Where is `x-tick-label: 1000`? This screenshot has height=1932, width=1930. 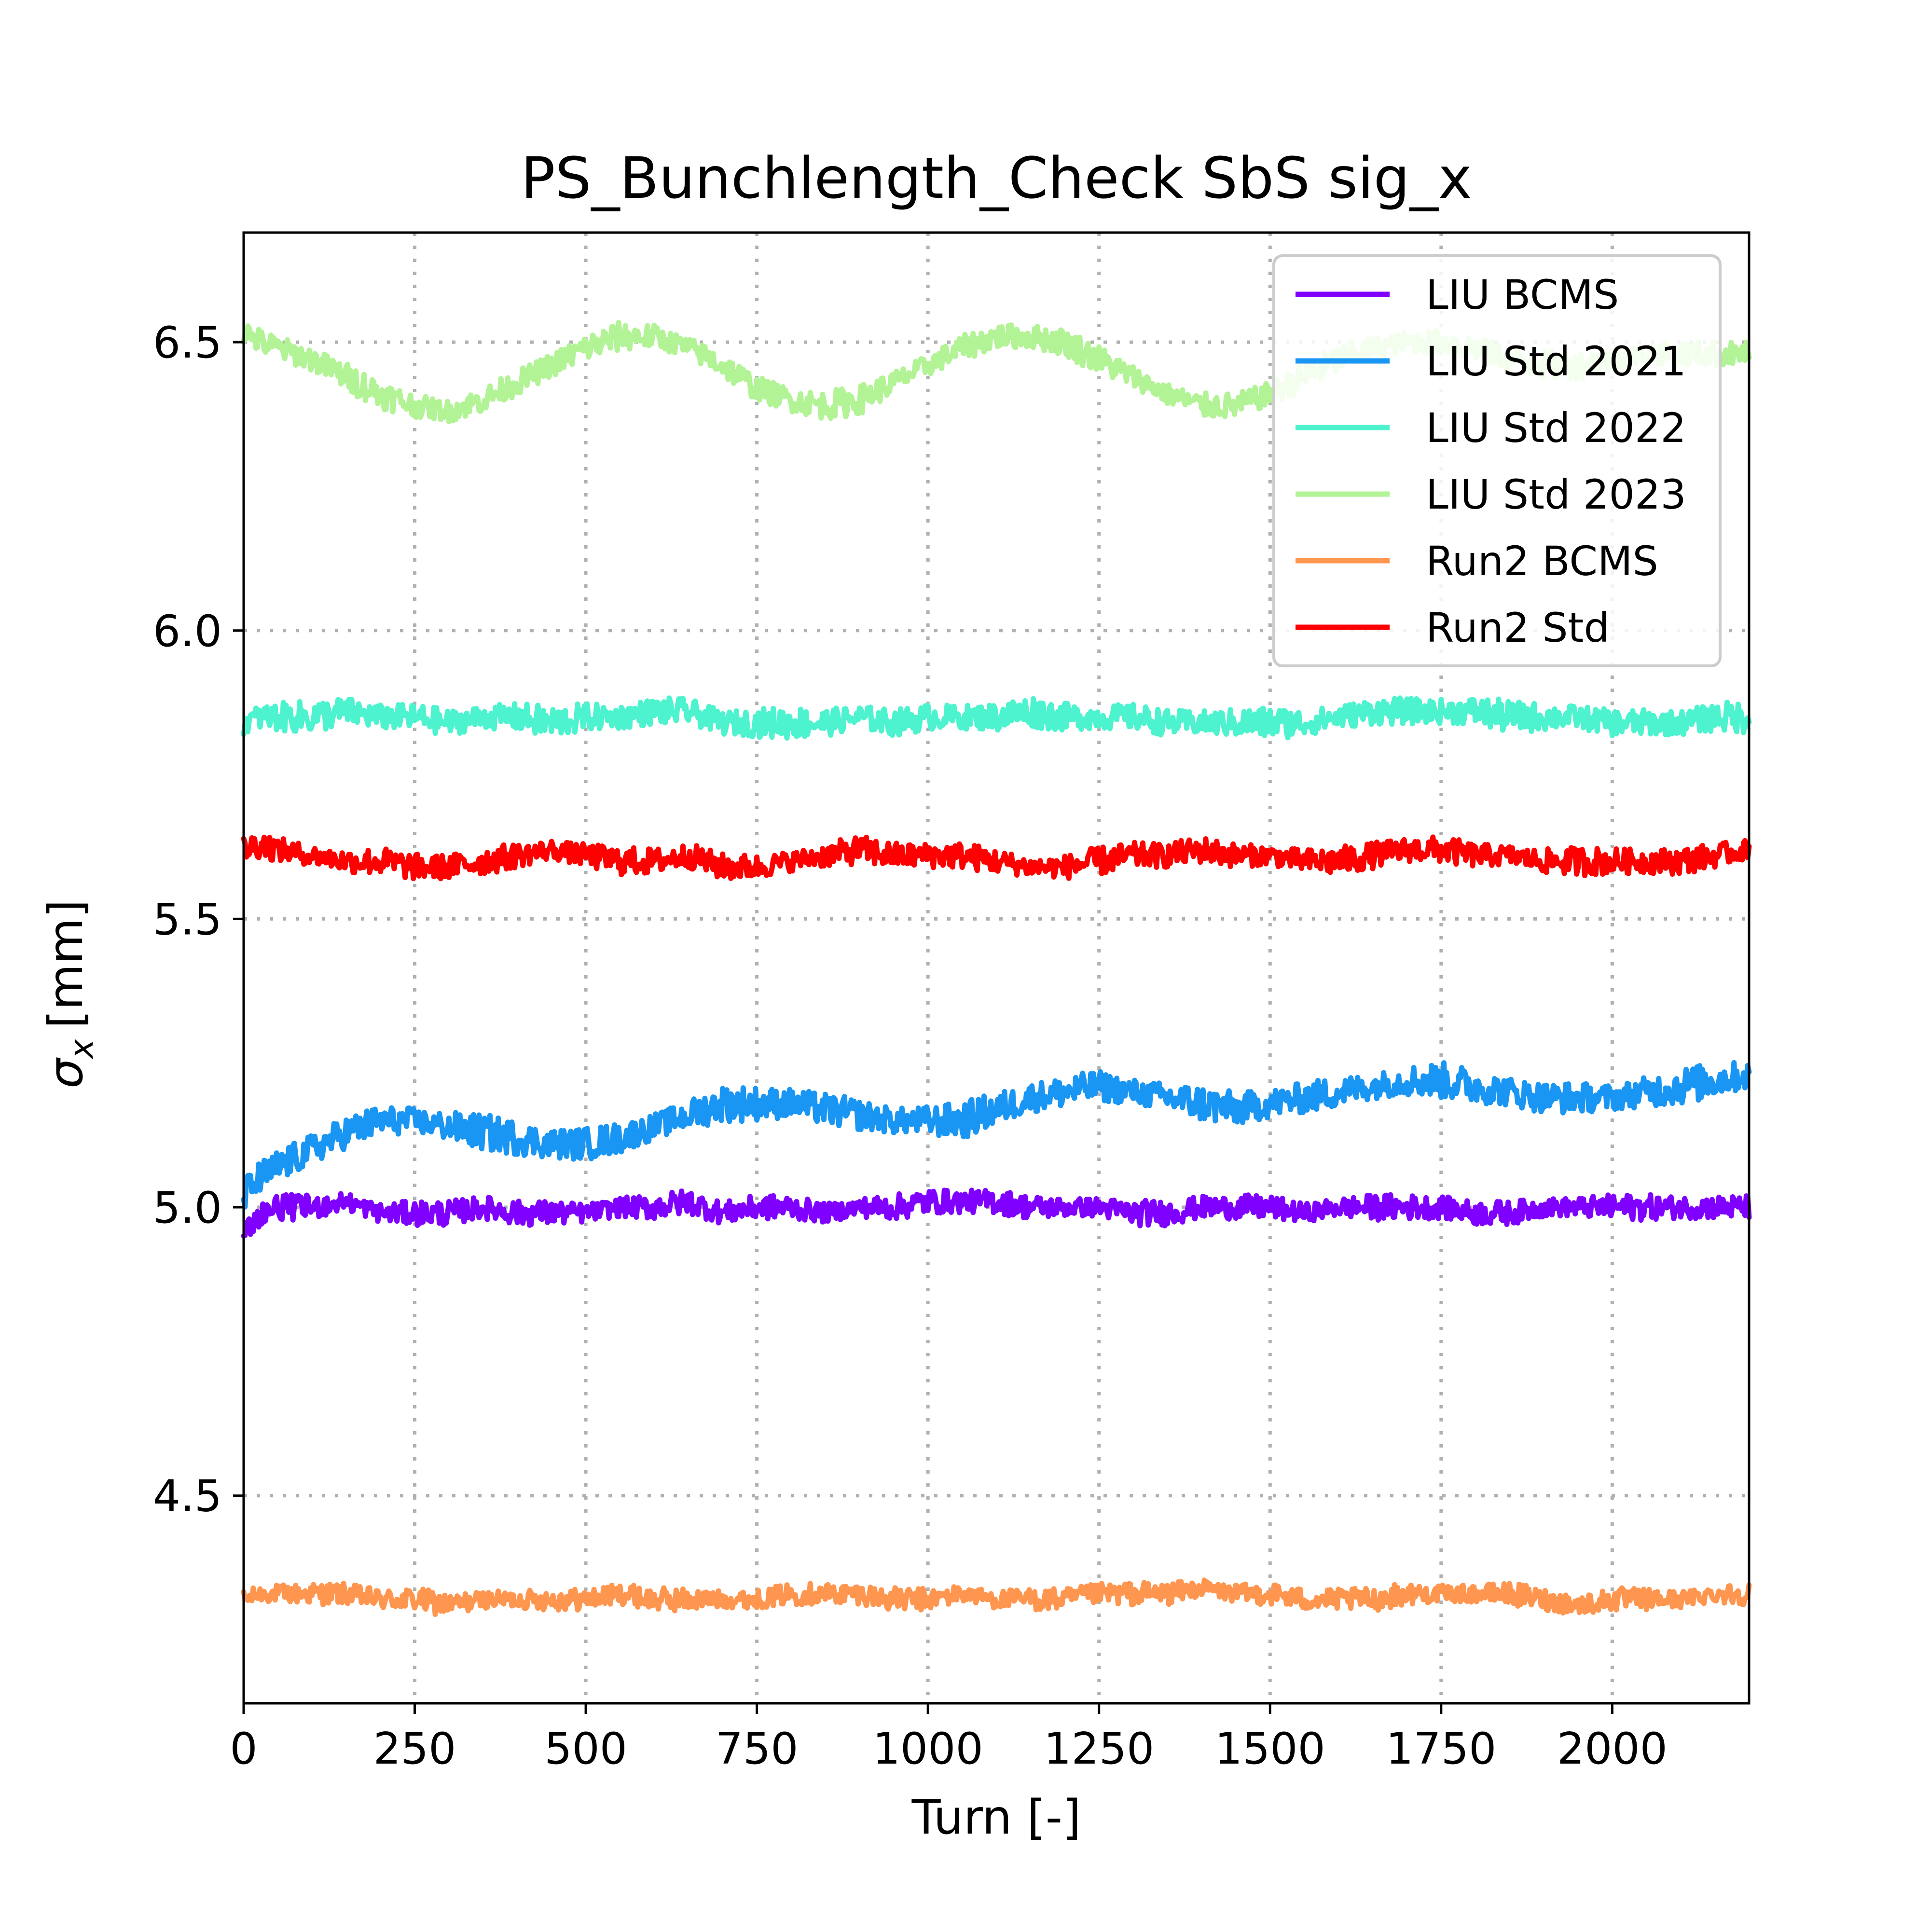
x-tick-label: 1000 is located at coordinates (928, 1749).